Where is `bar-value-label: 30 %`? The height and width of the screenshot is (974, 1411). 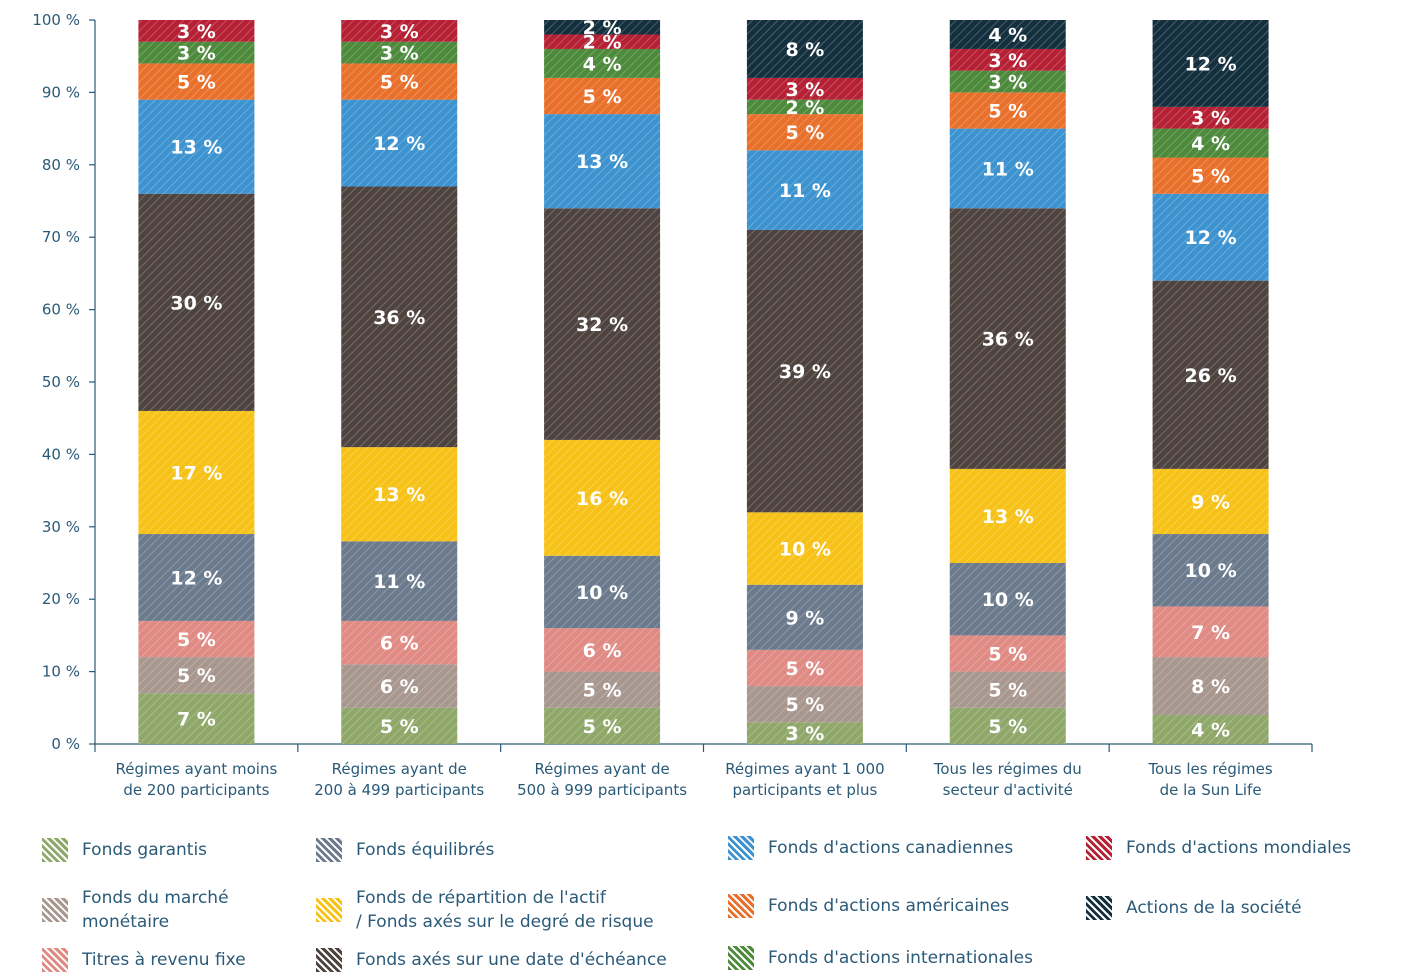
bar-value-label: 30 % is located at coordinates (196, 303).